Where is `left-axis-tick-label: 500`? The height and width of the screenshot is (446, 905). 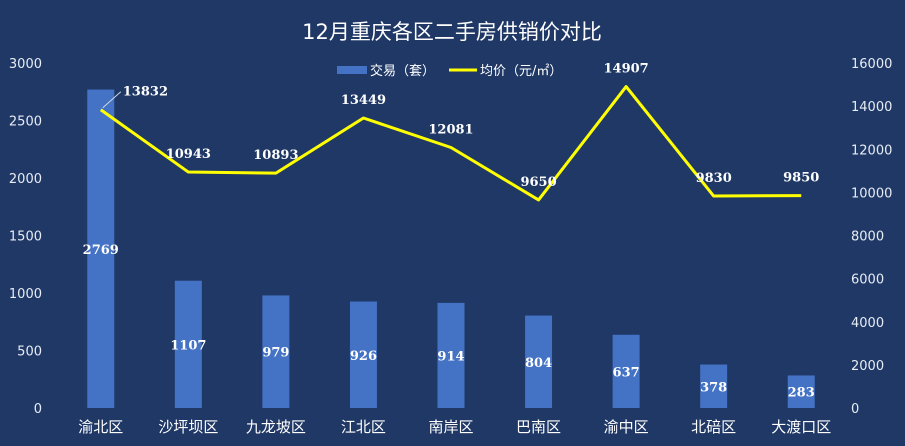
left-axis-tick-label: 500 is located at coordinates (29, 352).